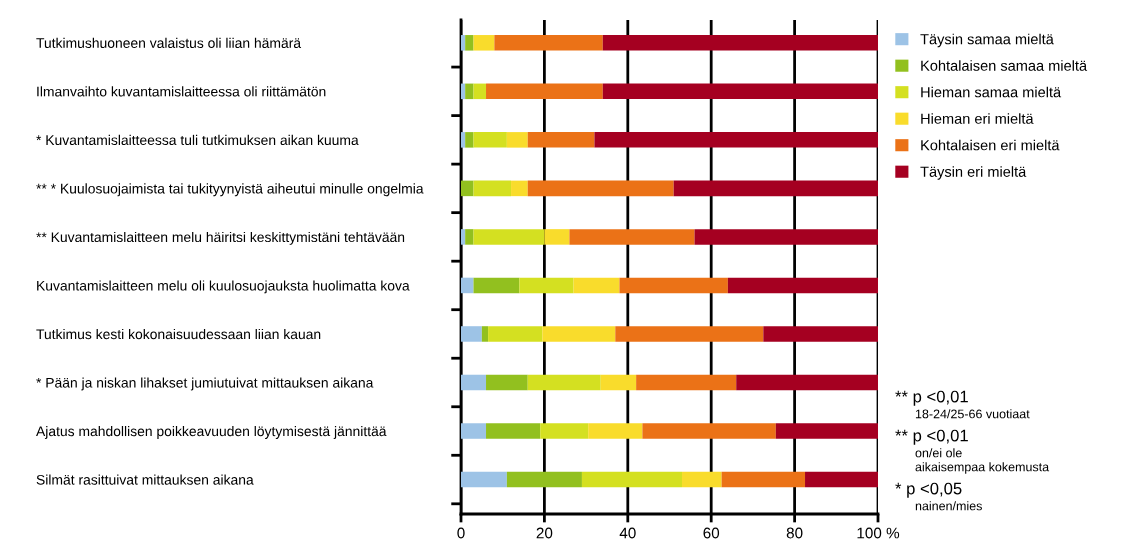 The image size is (1136, 544). Describe the element at coordinates (178, 334) in the screenshot. I see `y-tick-label: Tutkimus kesti kokonaisuudessaan liian kauan` at that location.